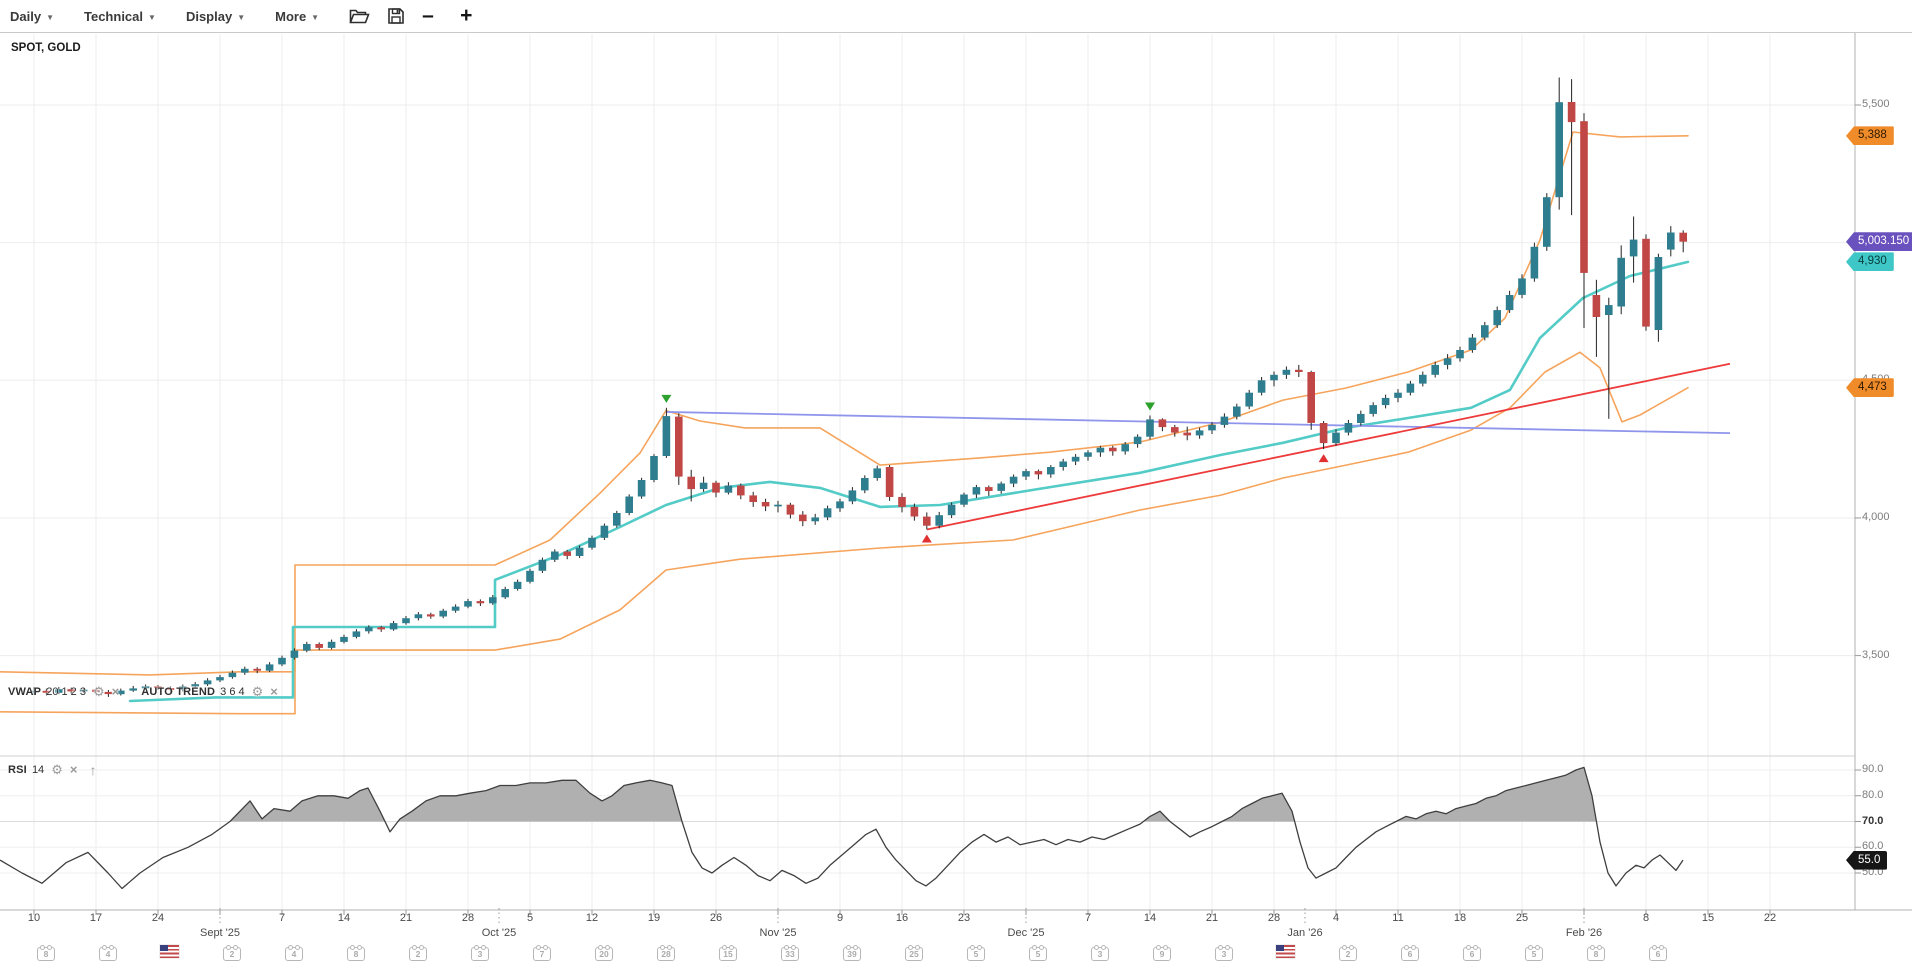 The image size is (1912, 967). I want to click on autotrend-params: 3 6 4, so click(232, 692).